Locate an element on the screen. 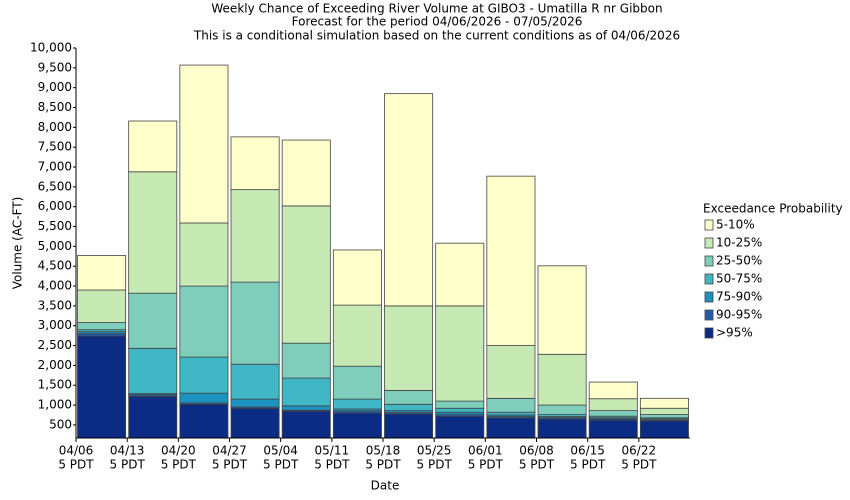 The width and height of the screenshot is (850, 500). y-tick-label: 500 is located at coordinates (60, 424).